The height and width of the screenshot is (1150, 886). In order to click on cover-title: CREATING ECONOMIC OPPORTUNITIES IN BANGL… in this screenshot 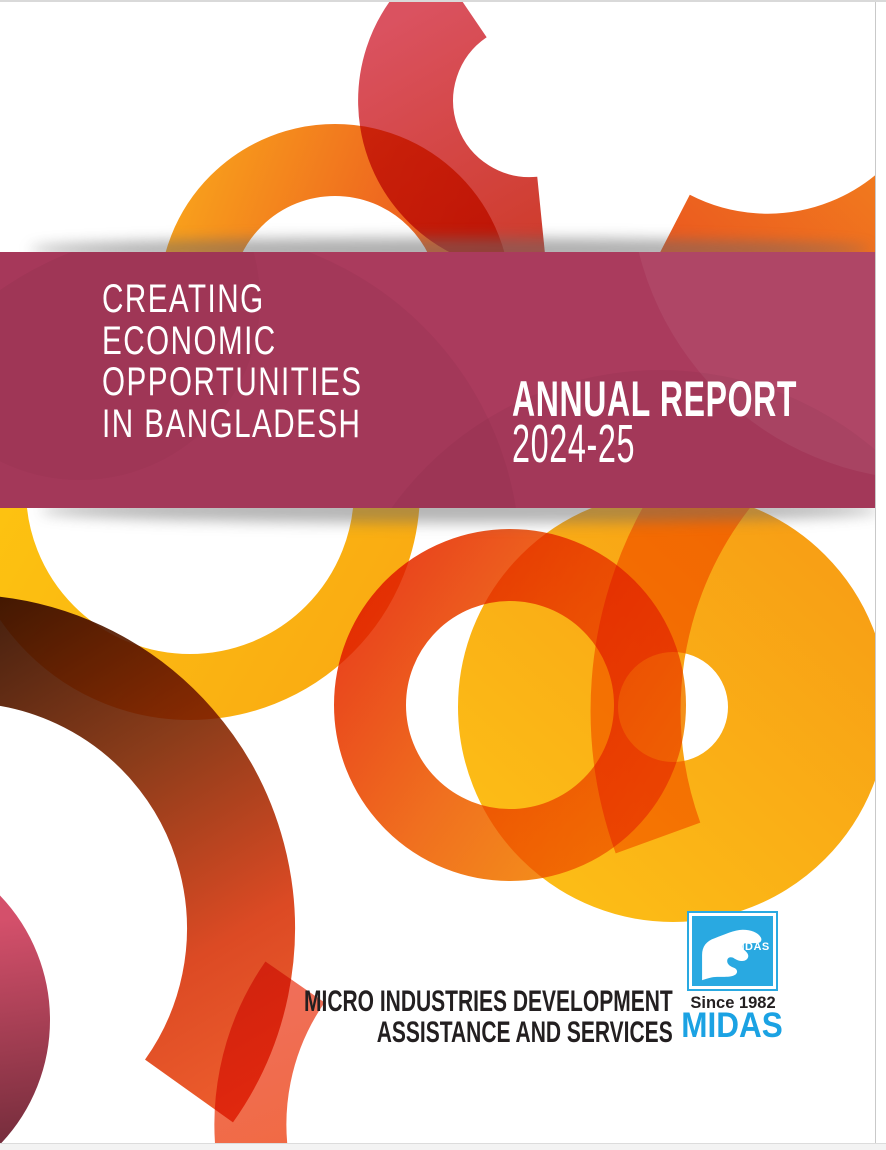, I will do `click(232, 361)`.